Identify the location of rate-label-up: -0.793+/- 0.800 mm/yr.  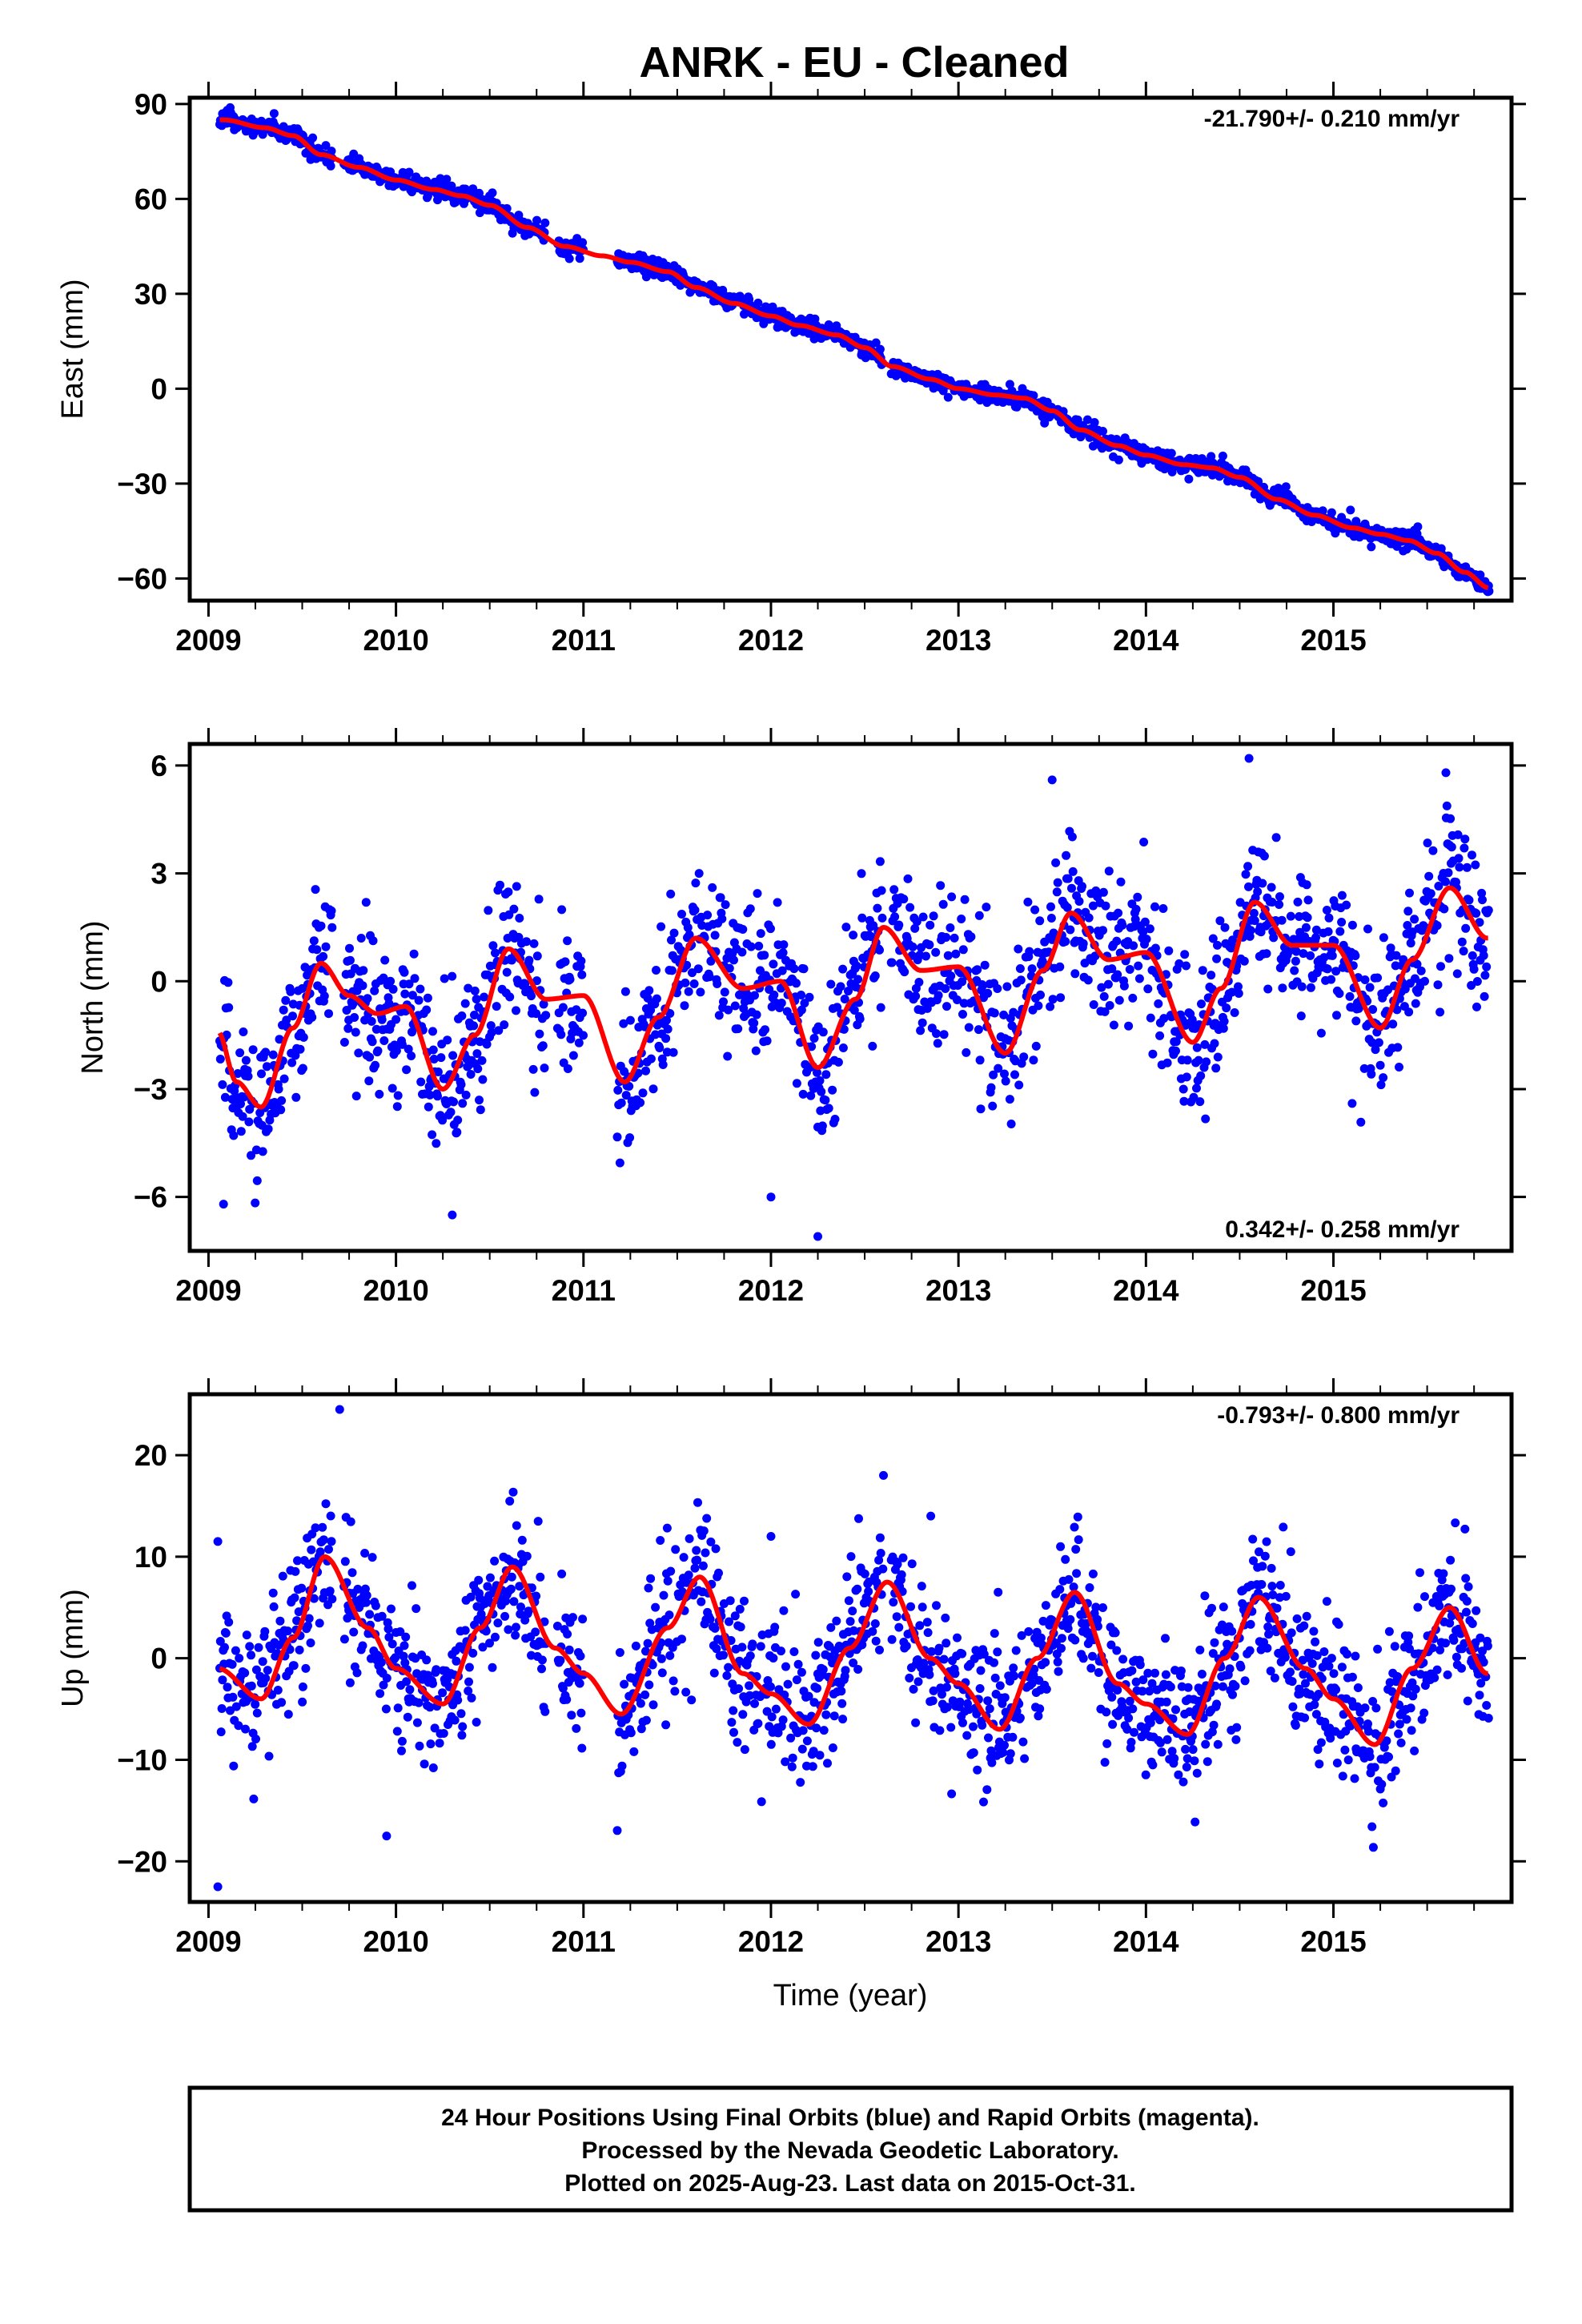
(1338, 1416).